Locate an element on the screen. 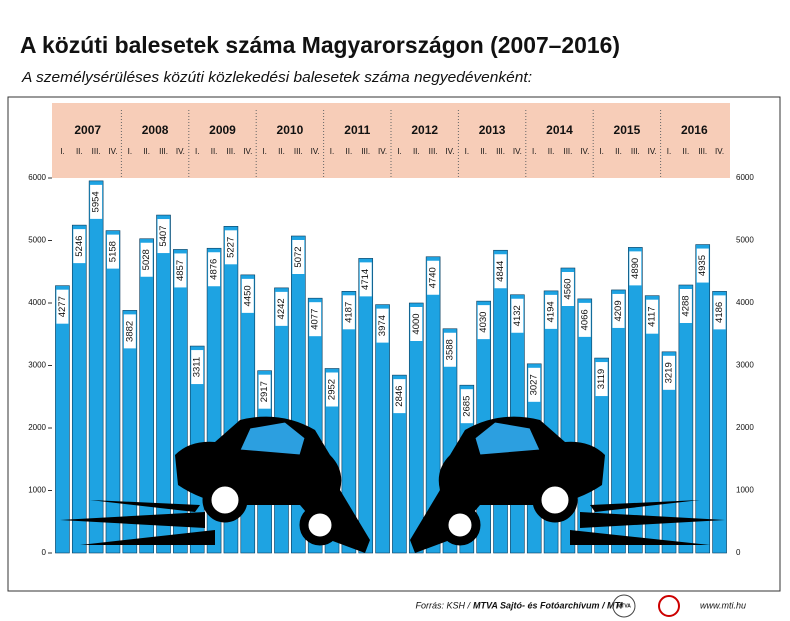 The image size is (790, 621). value-label: 5954 is located at coordinates (96, 201).